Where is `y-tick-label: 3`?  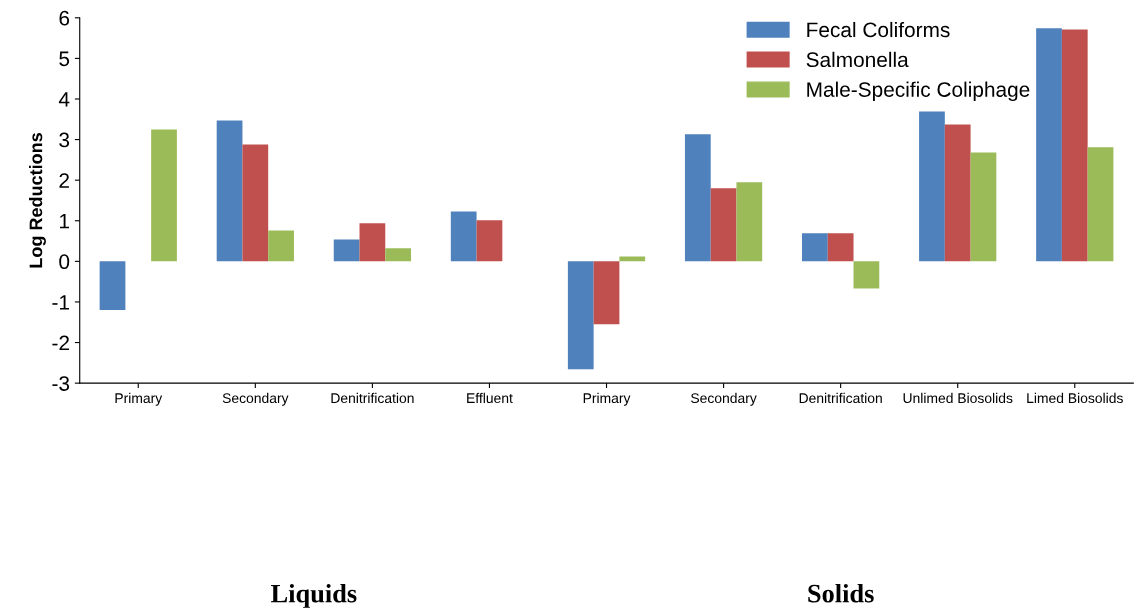
y-tick-label: 3 is located at coordinates (64, 140).